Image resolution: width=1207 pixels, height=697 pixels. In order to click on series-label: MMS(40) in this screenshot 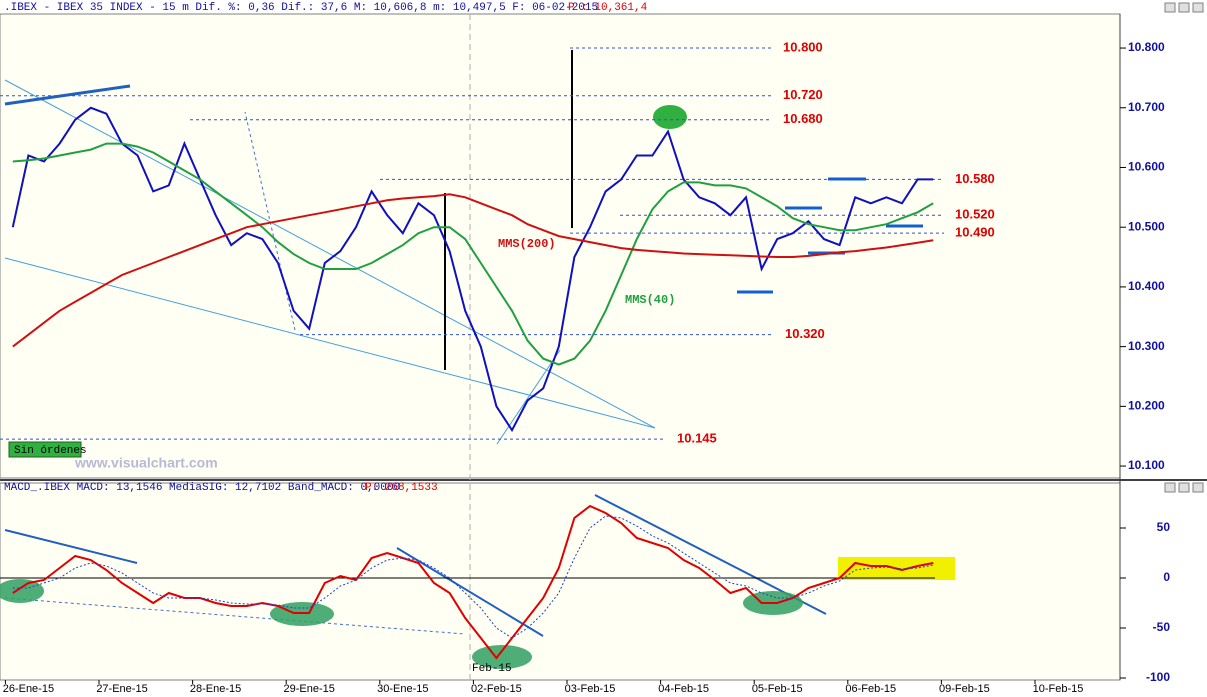, I will do `click(650, 300)`.